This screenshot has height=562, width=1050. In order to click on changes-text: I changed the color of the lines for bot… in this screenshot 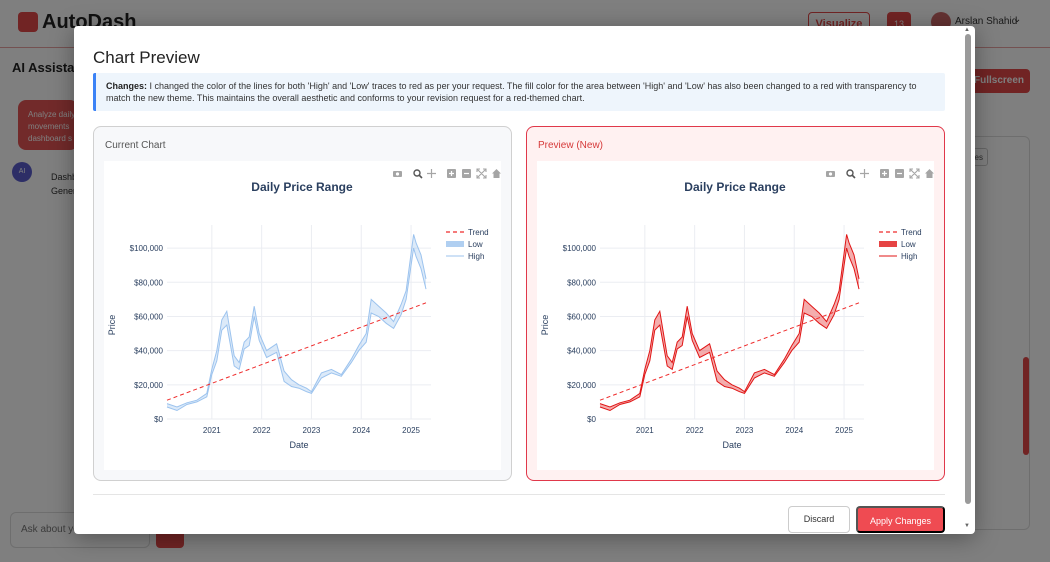, I will do `click(511, 92)`.